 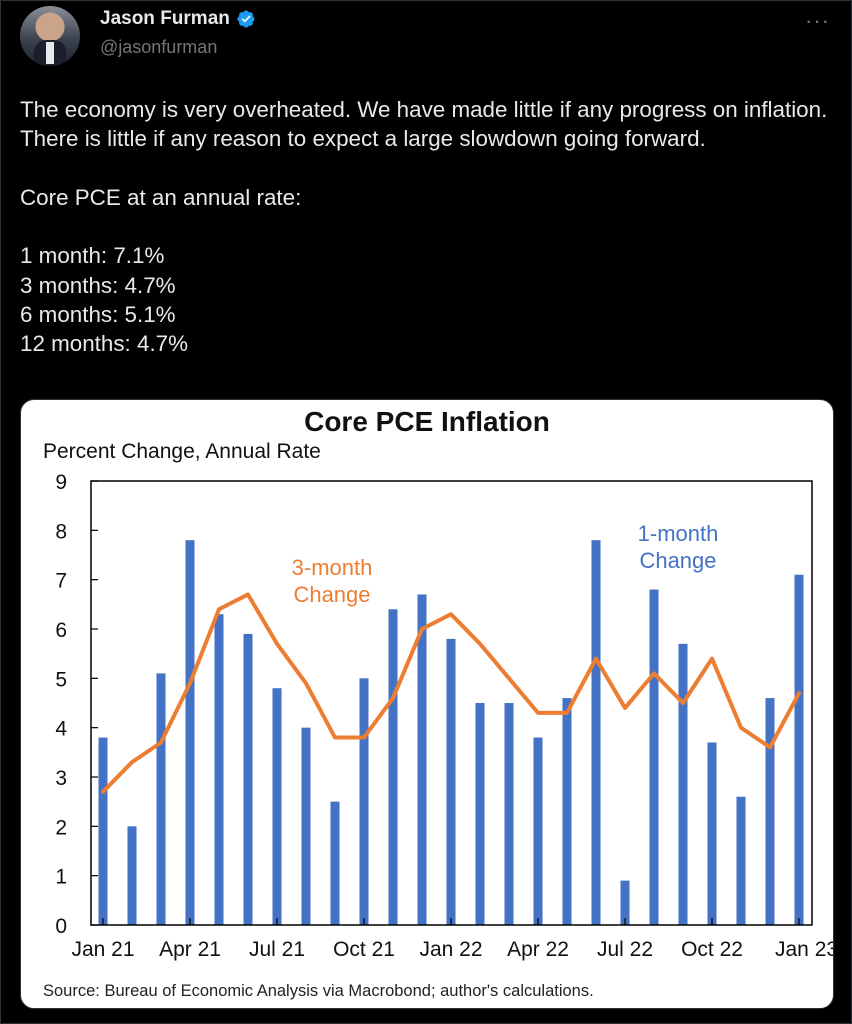 What do you see at coordinates (246, 19) in the screenshot?
I see `verified-badge-icon` at bounding box center [246, 19].